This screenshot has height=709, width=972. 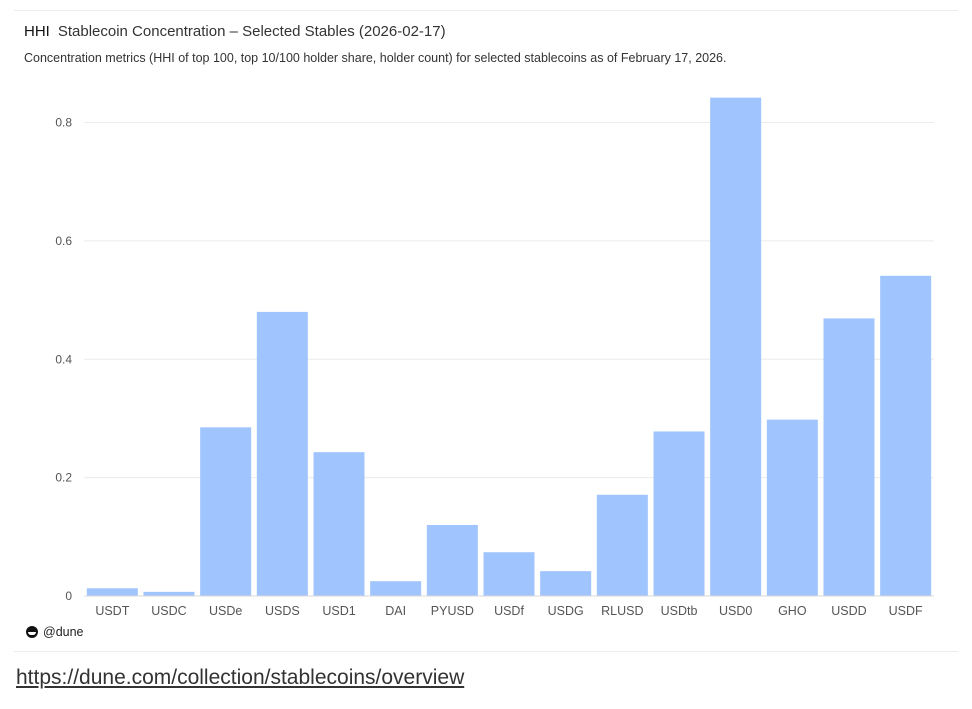 I want to click on x-tick-label: USD0, so click(x=735, y=611).